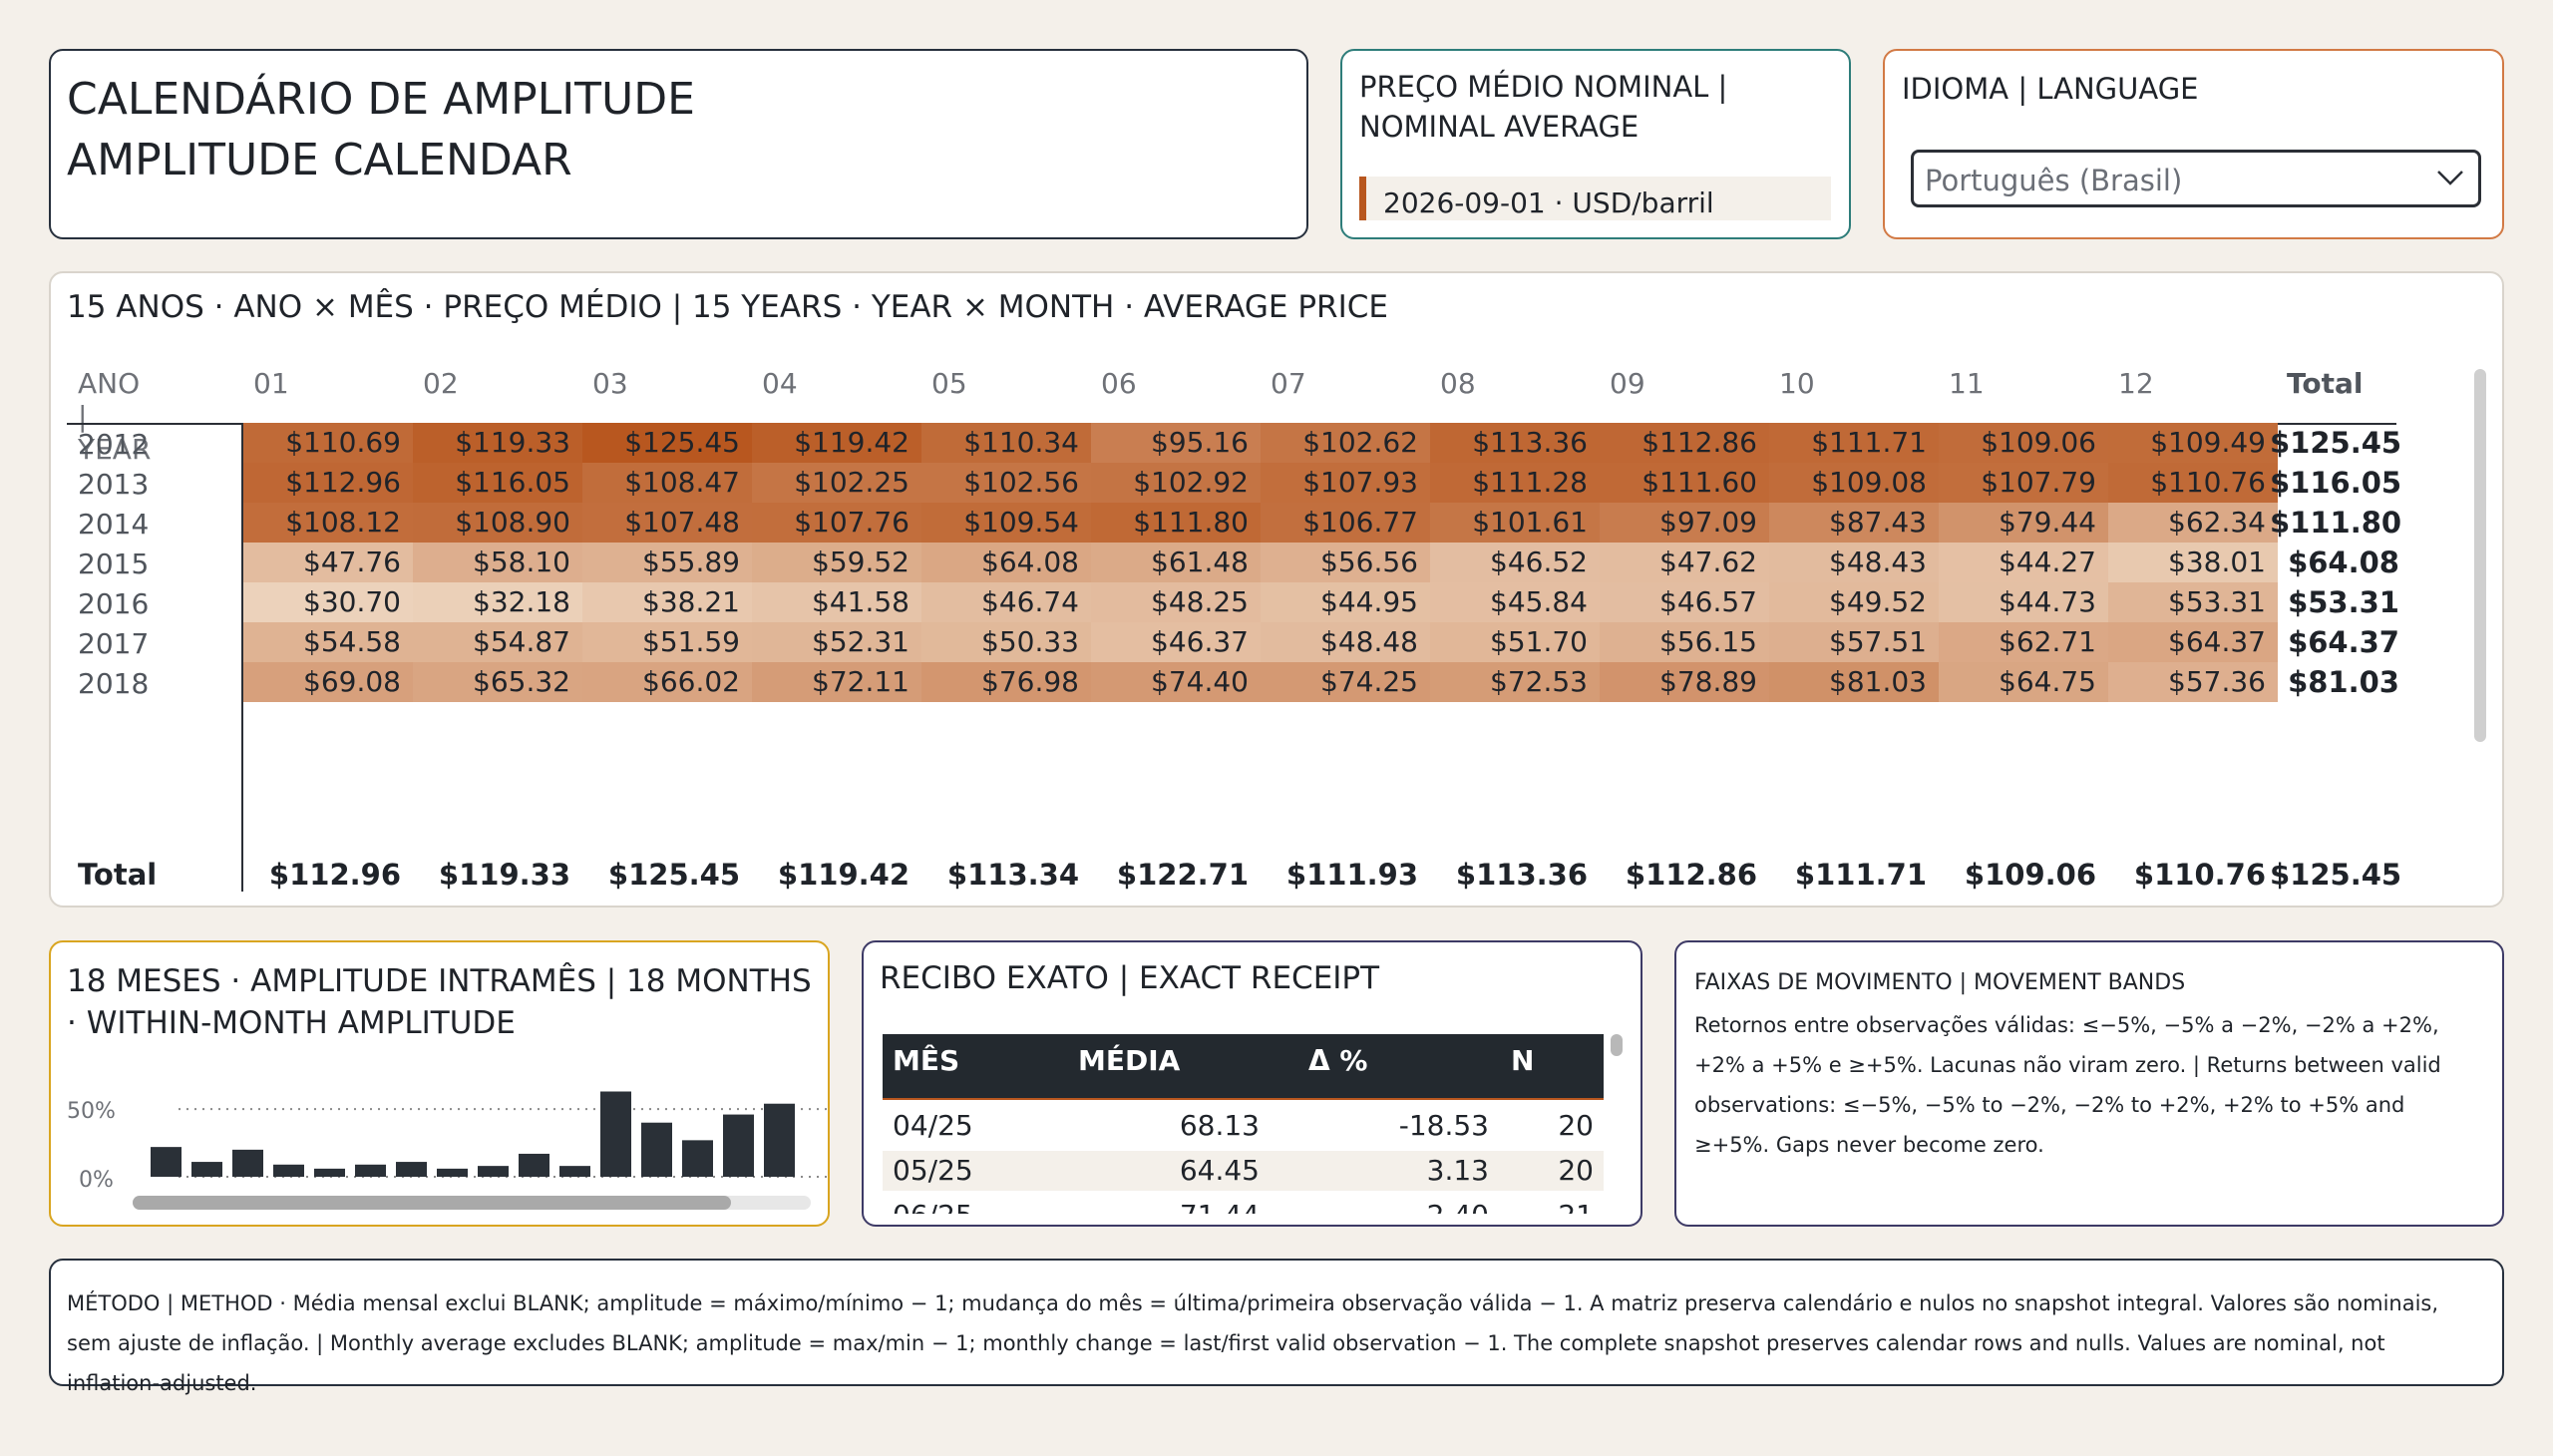 The height and width of the screenshot is (1456, 2553). What do you see at coordinates (1006, 523) in the screenshot?
I see `matrix-cell: $109.54` at bounding box center [1006, 523].